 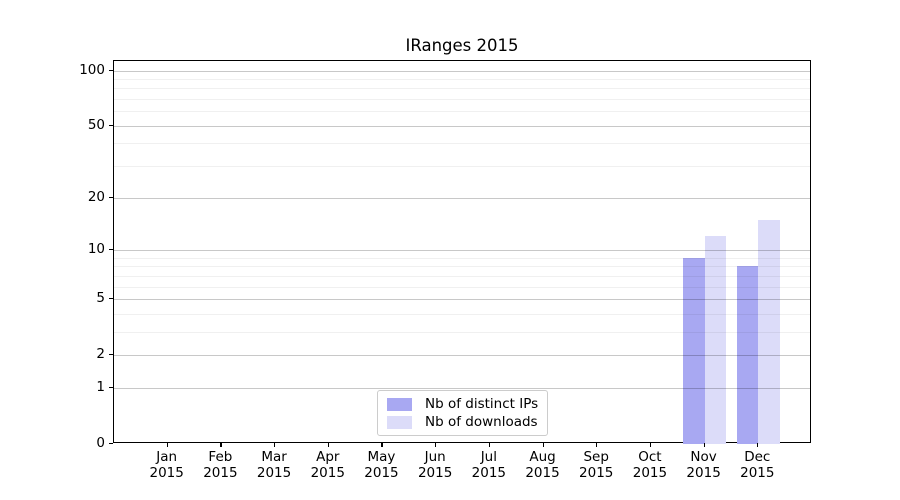 I want to click on y-tick-label: 50, so click(x=96, y=124).